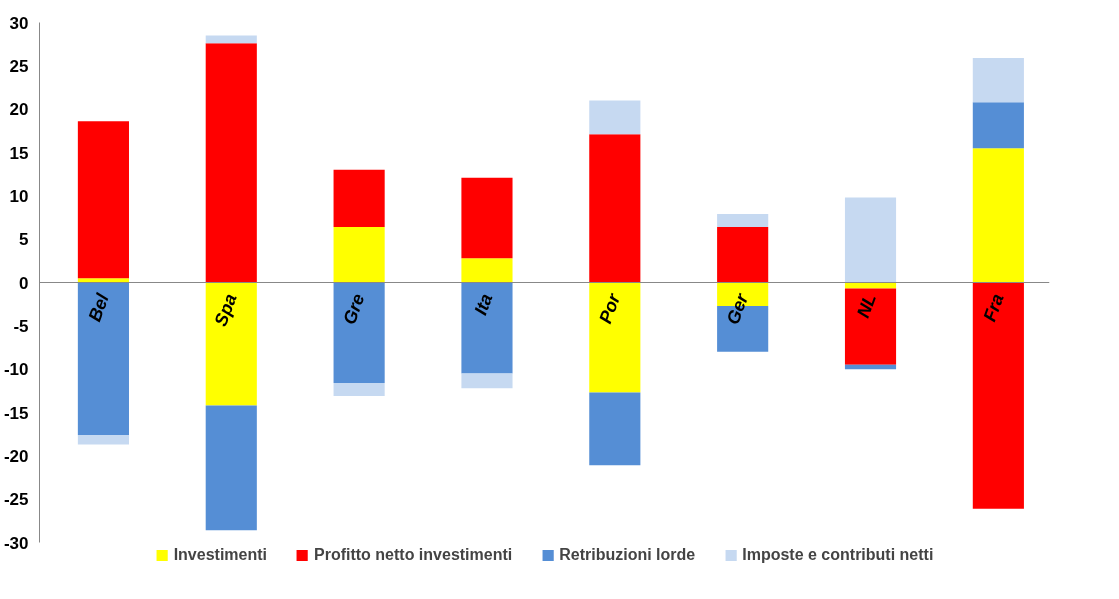  I want to click on x-tick-label: Por, so click(610, 308).